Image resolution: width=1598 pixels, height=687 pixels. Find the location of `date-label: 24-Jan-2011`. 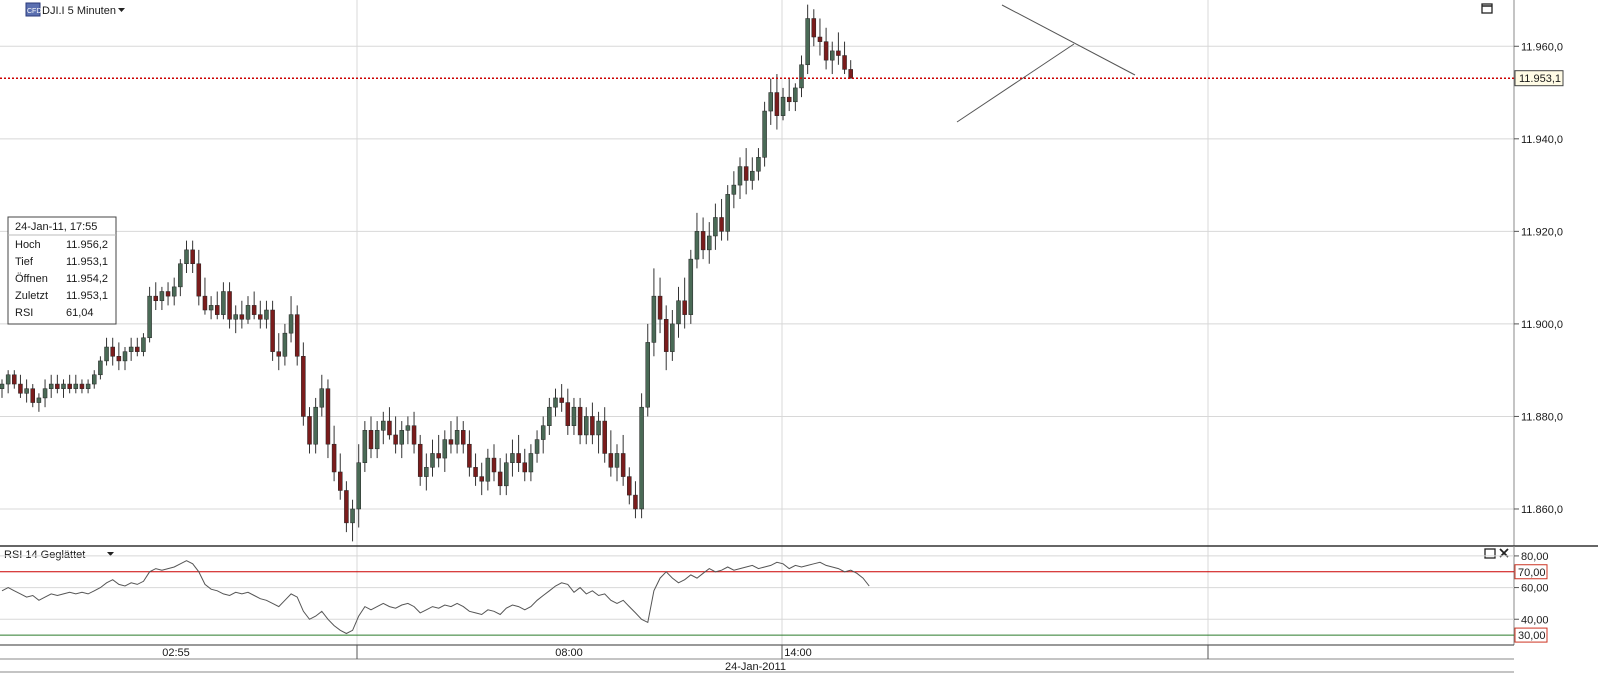

date-label: 24-Jan-2011 is located at coordinates (755, 667).